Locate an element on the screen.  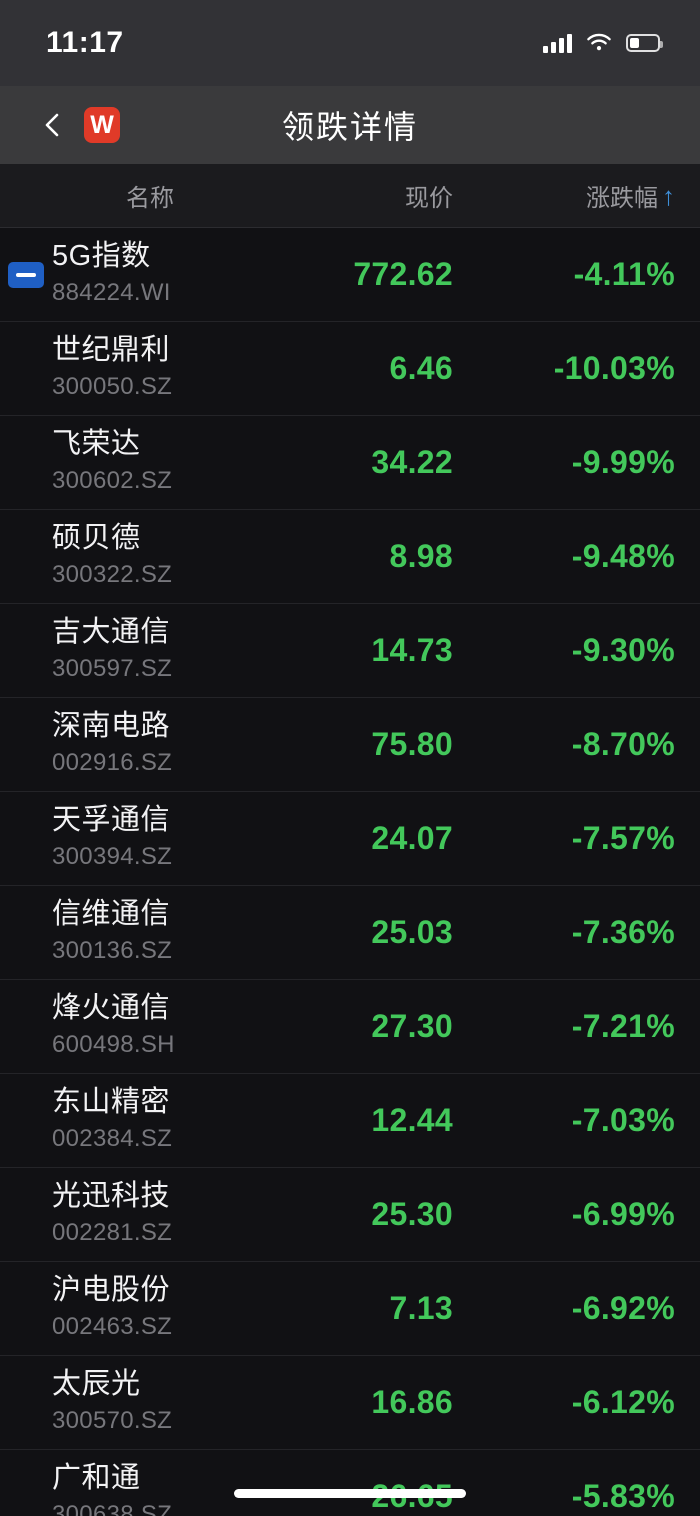
stock-price: 34.22 is located at coordinates (412, 462).